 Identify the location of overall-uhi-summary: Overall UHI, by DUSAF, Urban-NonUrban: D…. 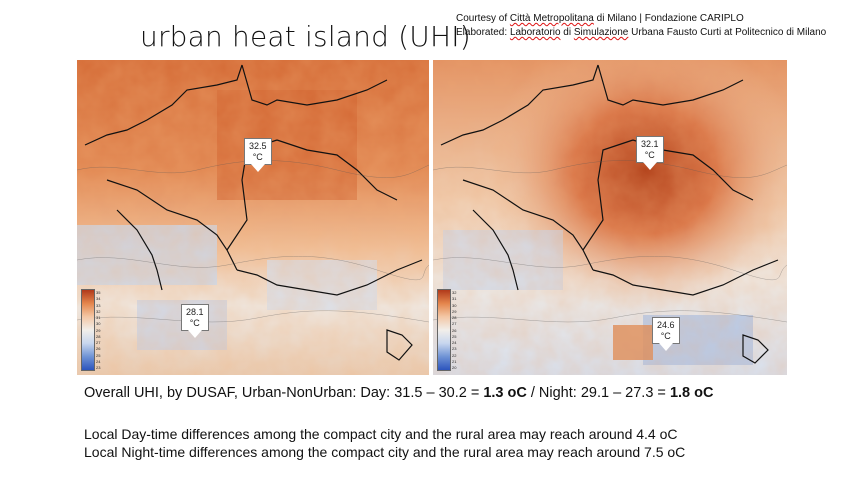
(399, 393).